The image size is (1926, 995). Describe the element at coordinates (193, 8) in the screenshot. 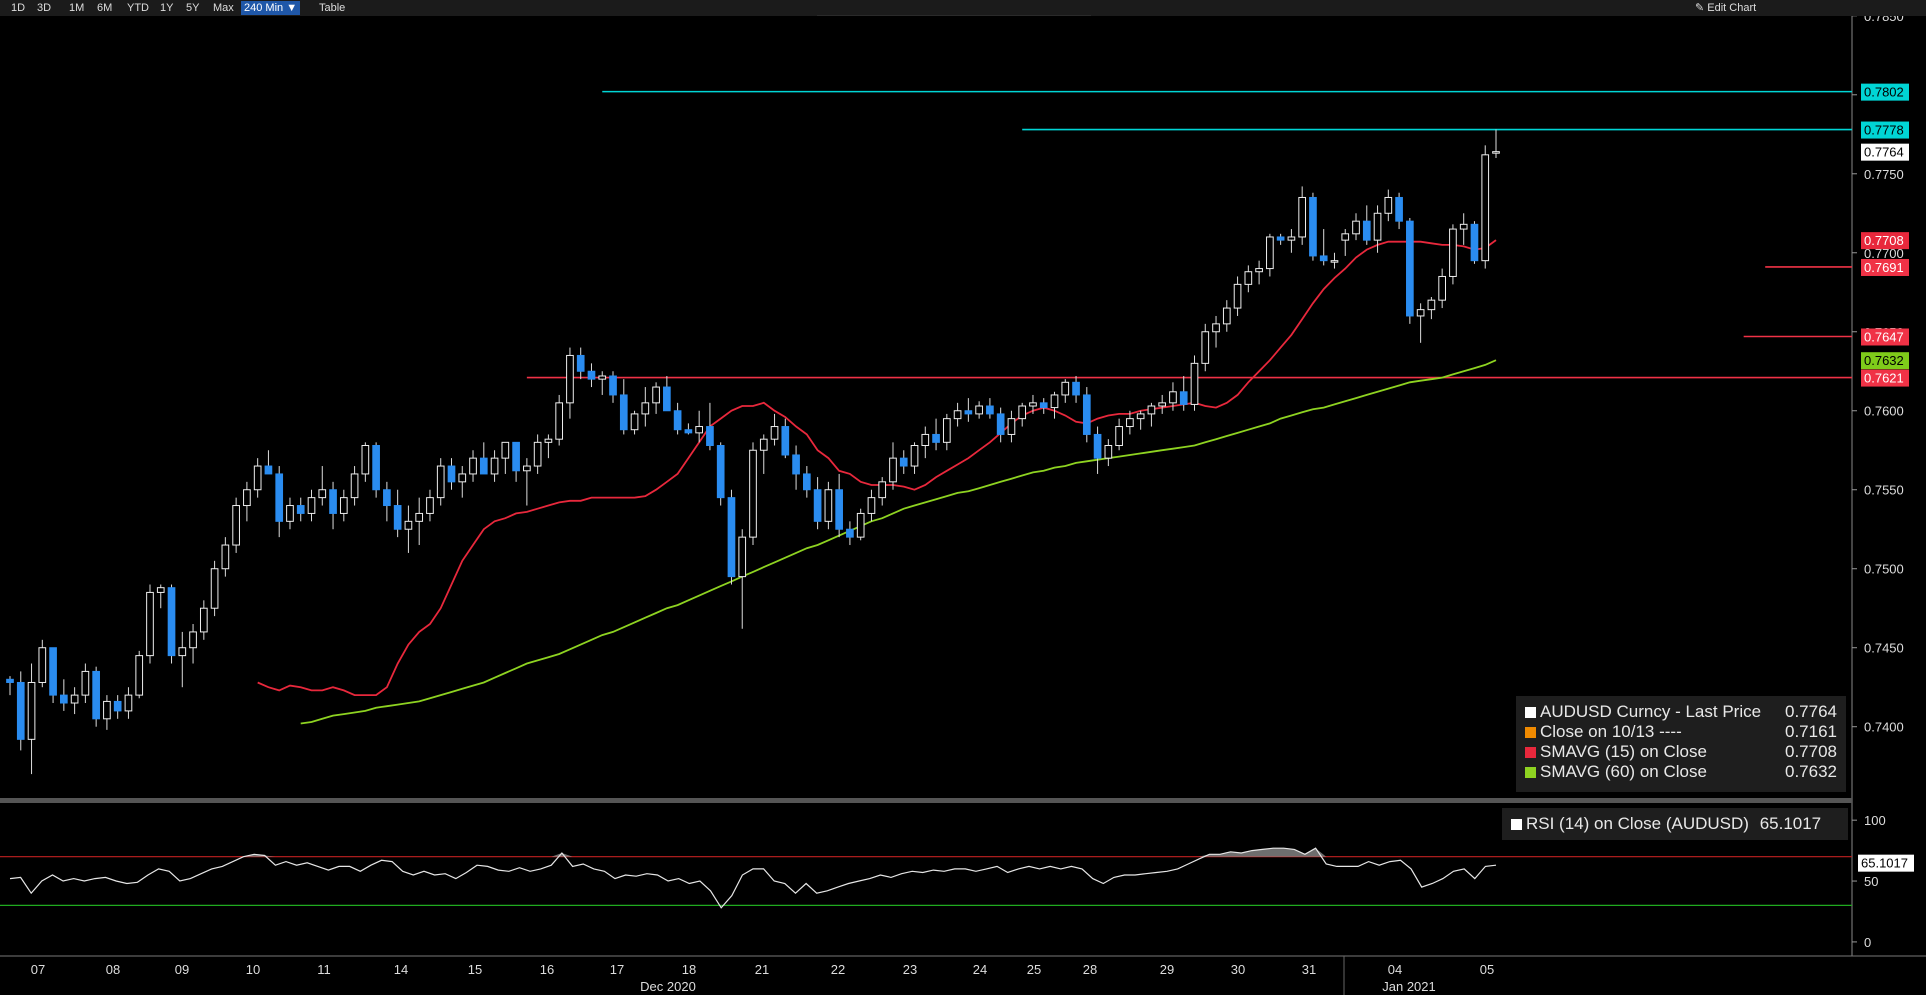

I see `range-button: 5Y` at that location.